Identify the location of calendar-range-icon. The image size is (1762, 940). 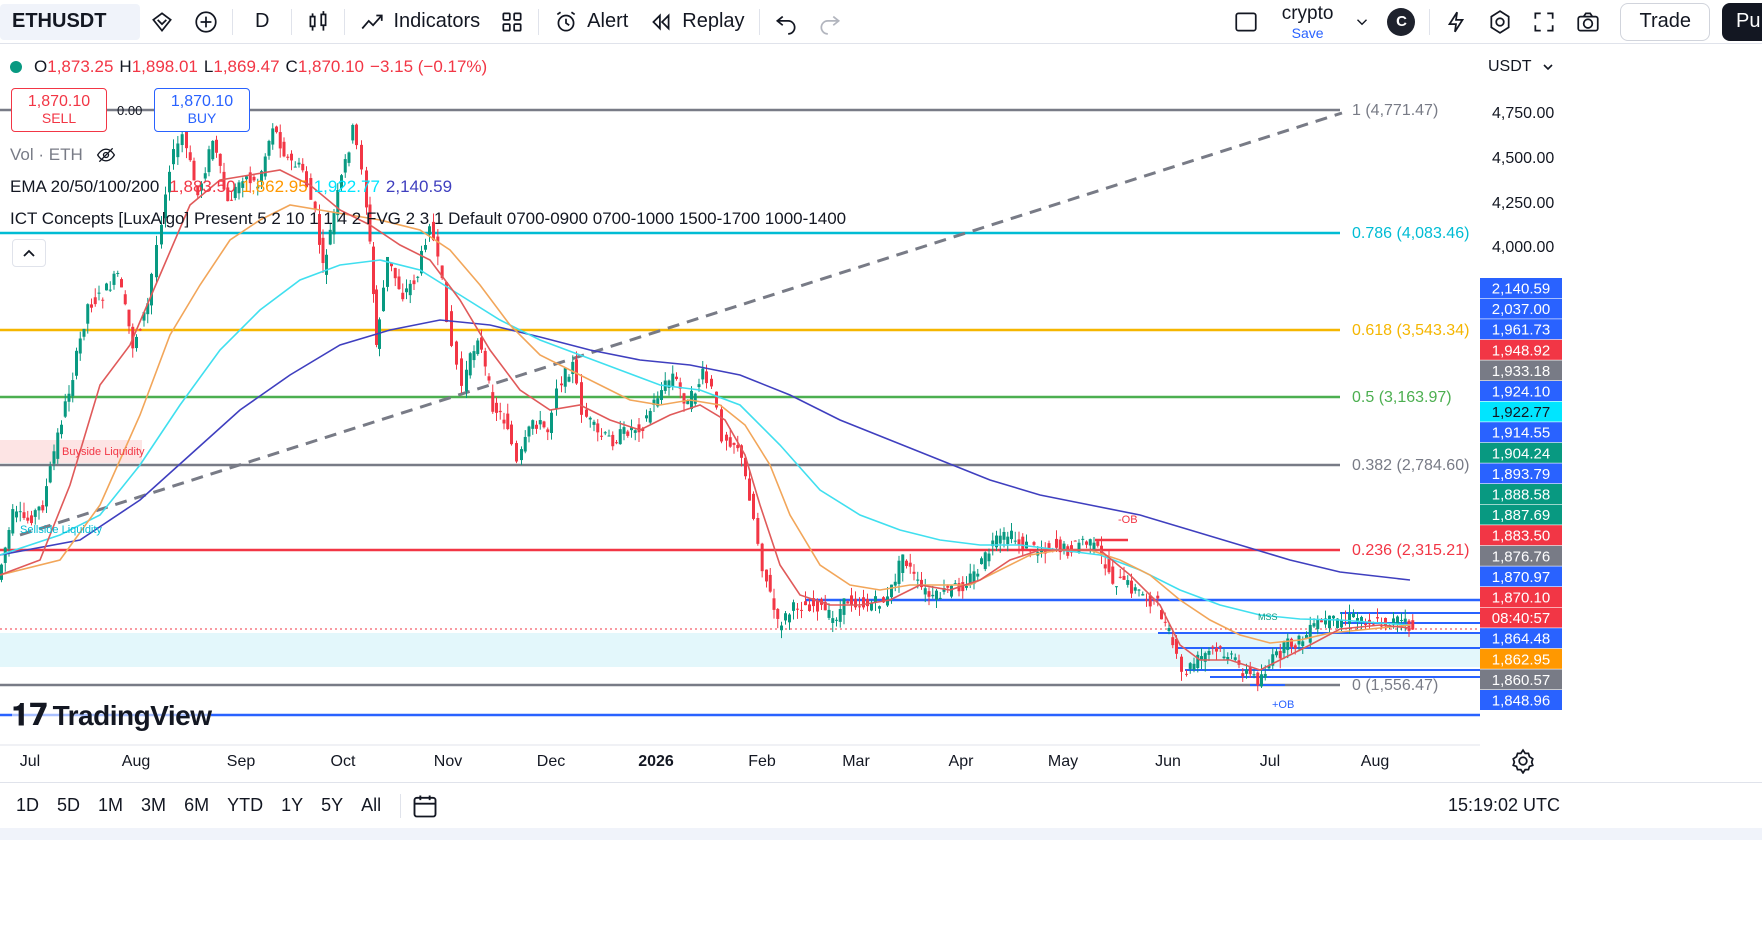
(425, 806).